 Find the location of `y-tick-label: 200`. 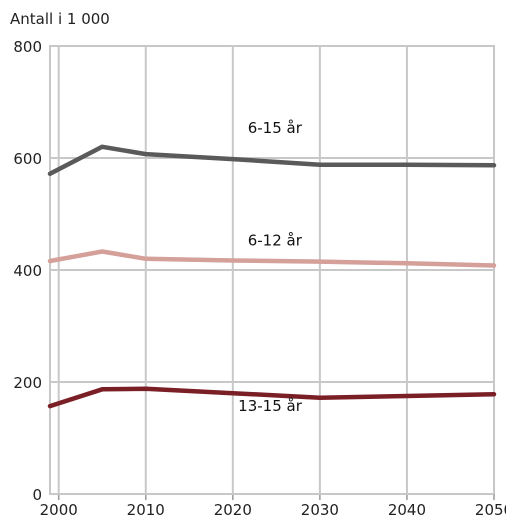

y-tick-label: 200 is located at coordinates (27, 383).